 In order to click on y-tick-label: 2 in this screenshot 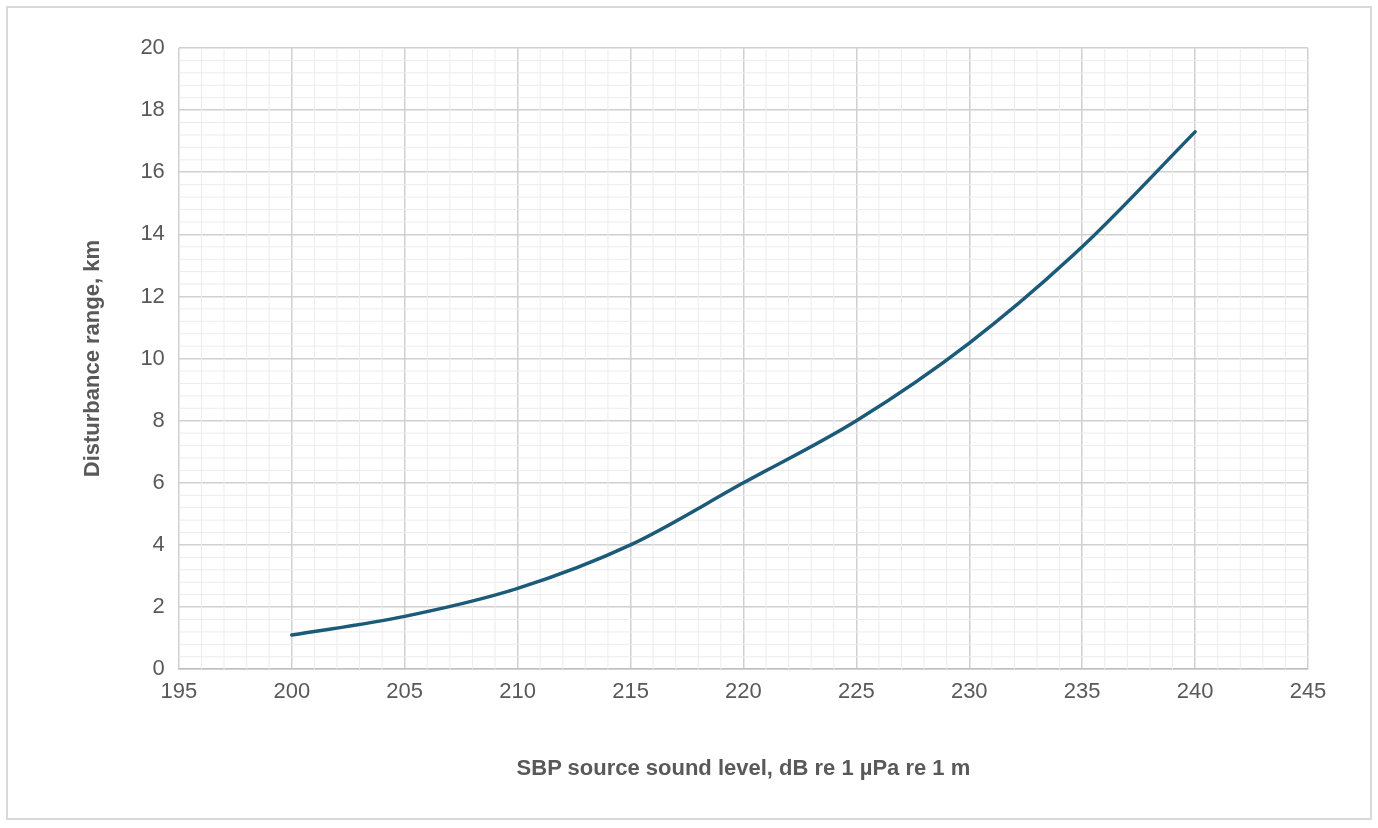, I will do `click(158, 606)`.